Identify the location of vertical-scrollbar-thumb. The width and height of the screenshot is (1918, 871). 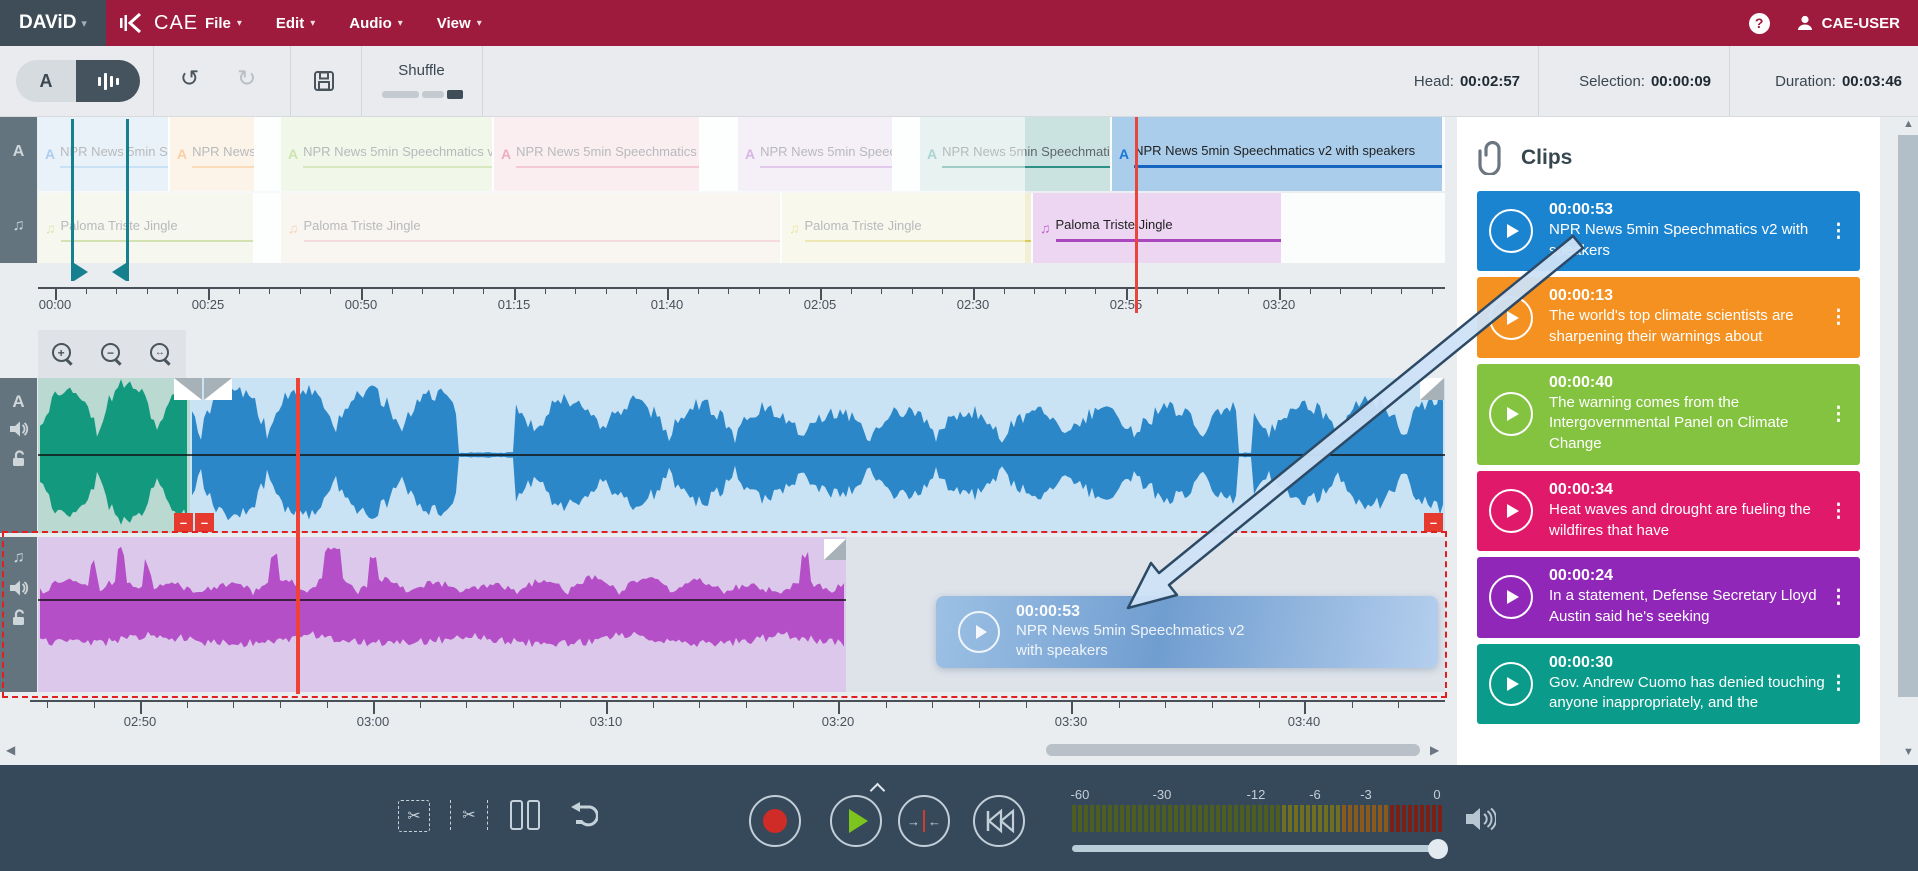
(1908, 416).